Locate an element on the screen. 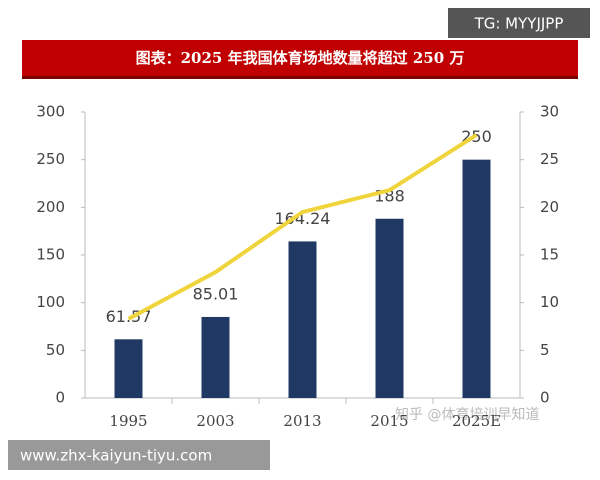  y2-tick-label: 15 is located at coordinates (549, 255).